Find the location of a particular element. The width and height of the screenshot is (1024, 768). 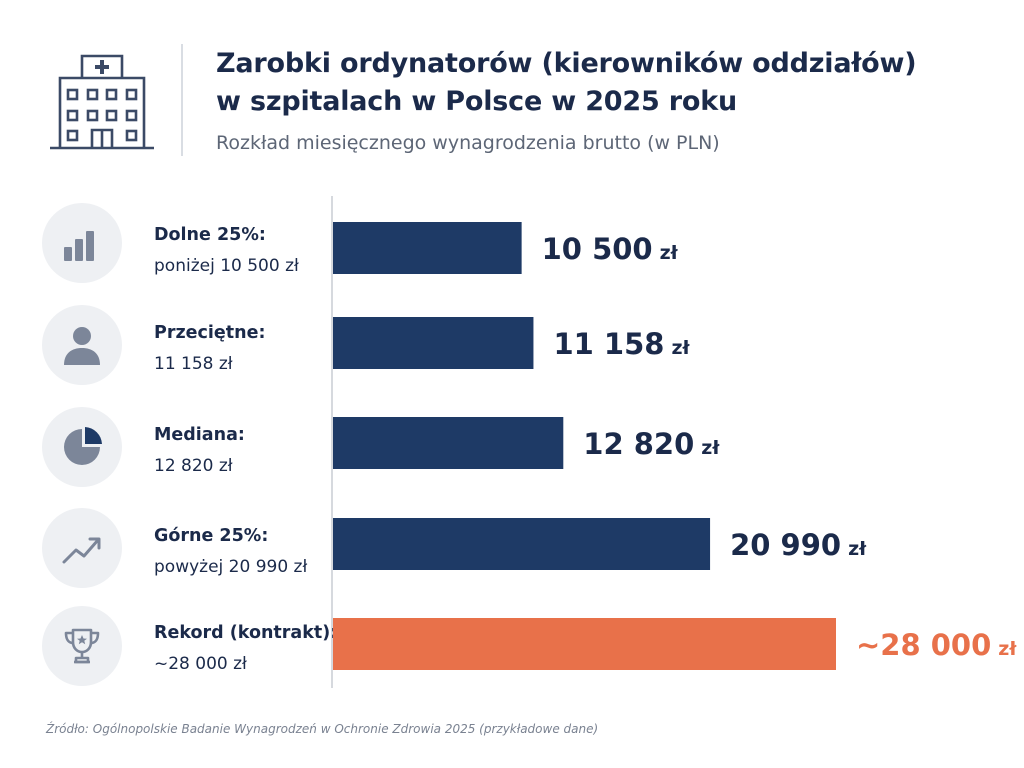

category-label: Rekord (kontrakt): is located at coordinates (246, 633).